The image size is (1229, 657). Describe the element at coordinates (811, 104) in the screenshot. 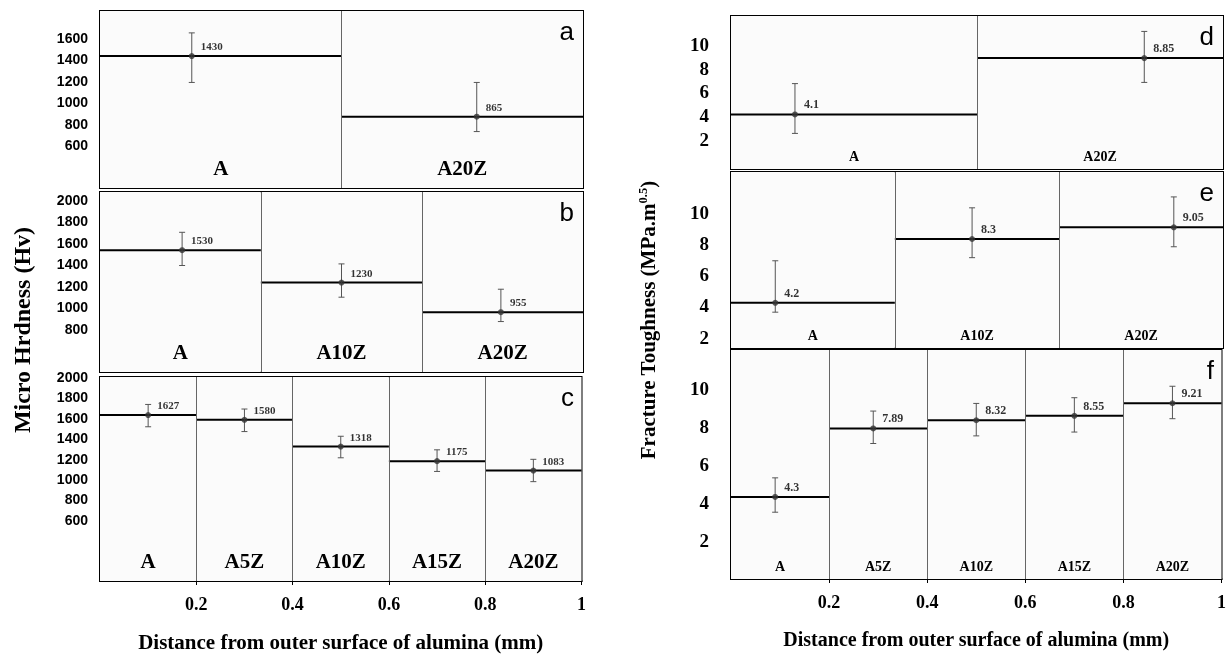

I see `data-label: 4.1` at that location.